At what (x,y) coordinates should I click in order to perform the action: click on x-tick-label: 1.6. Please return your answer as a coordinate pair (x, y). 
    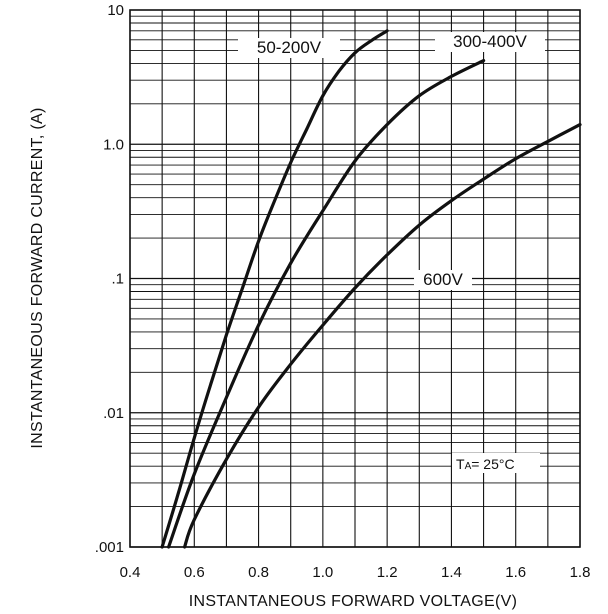
    Looking at the image, I should click on (515, 572).